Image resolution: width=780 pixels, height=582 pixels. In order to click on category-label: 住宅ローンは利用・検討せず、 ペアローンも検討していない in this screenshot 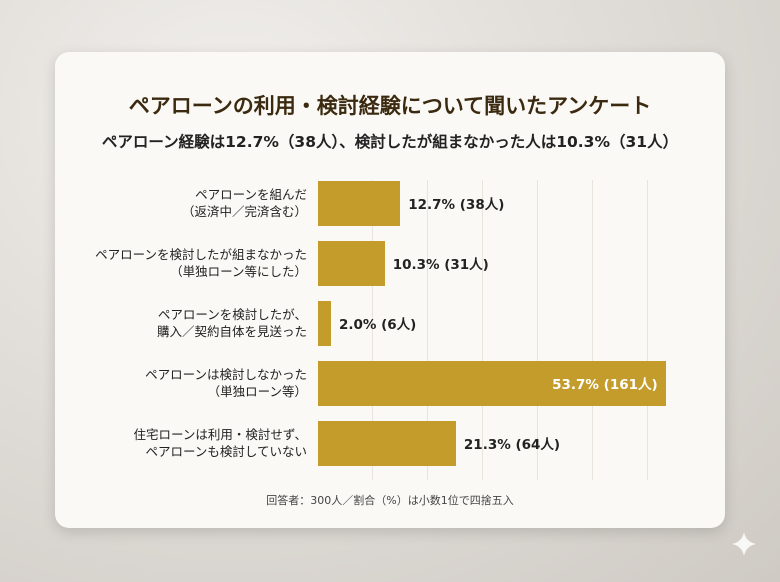, I will do `click(220, 443)`.